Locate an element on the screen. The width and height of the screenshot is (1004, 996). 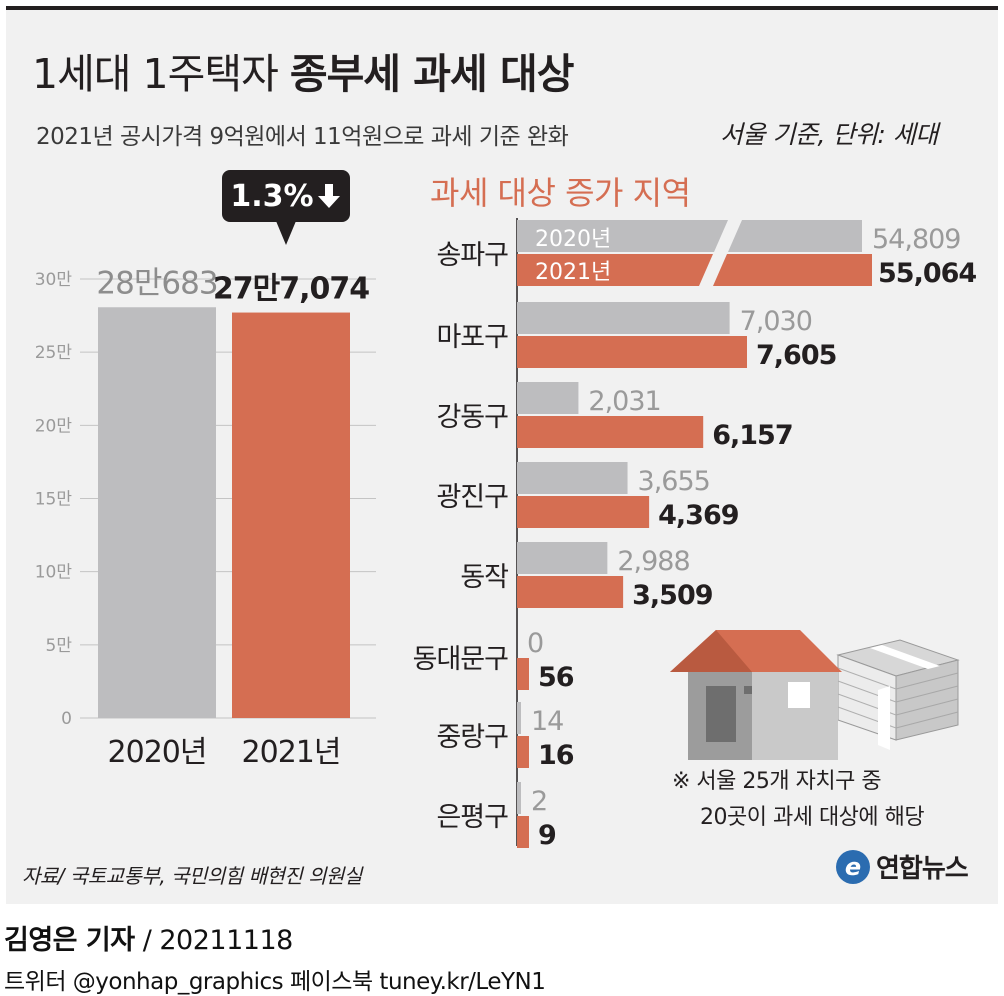
y-tick-label: 15만 is located at coordinates (54, 500).